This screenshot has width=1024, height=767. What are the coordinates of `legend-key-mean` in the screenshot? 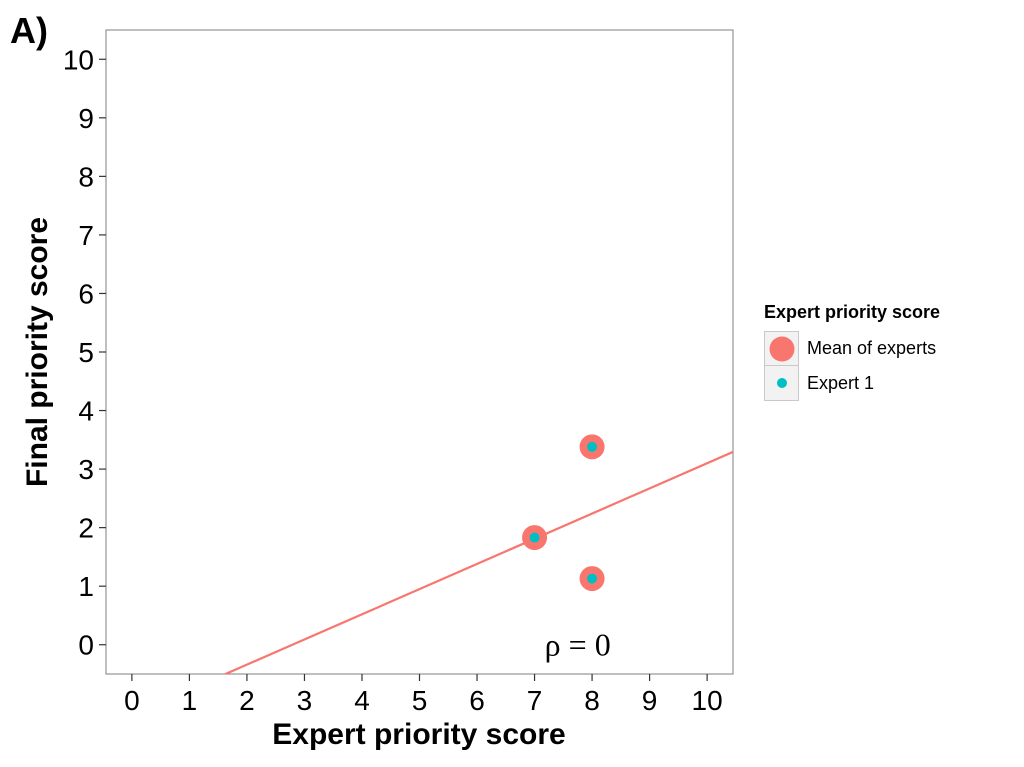 It's located at (781, 348).